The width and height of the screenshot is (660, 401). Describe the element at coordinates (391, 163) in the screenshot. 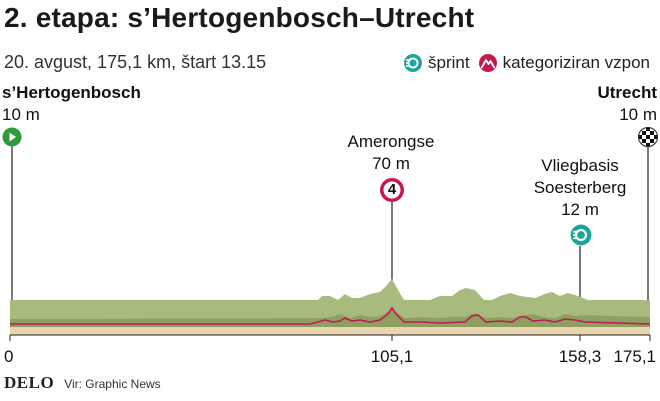

I see `climb-elevation: 70 m` at that location.